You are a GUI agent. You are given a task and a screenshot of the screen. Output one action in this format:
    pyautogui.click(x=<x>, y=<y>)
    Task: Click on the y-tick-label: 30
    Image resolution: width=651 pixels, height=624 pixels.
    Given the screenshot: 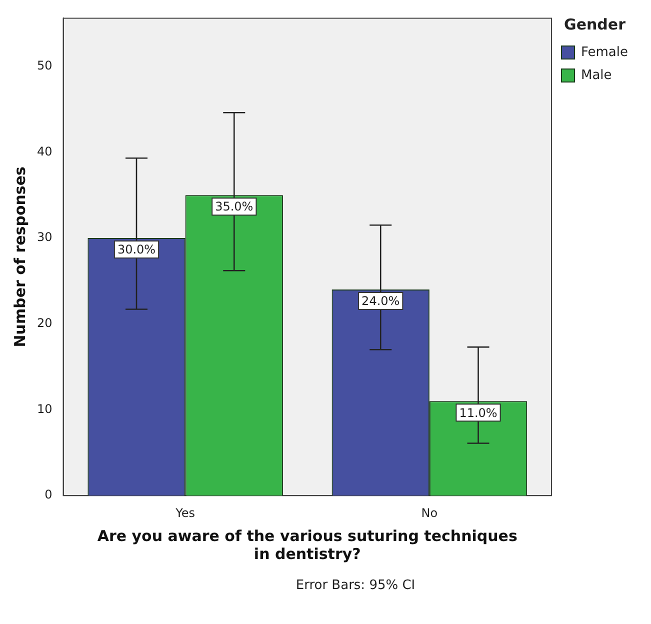 What is the action you would take?
    pyautogui.click(x=44, y=237)
    